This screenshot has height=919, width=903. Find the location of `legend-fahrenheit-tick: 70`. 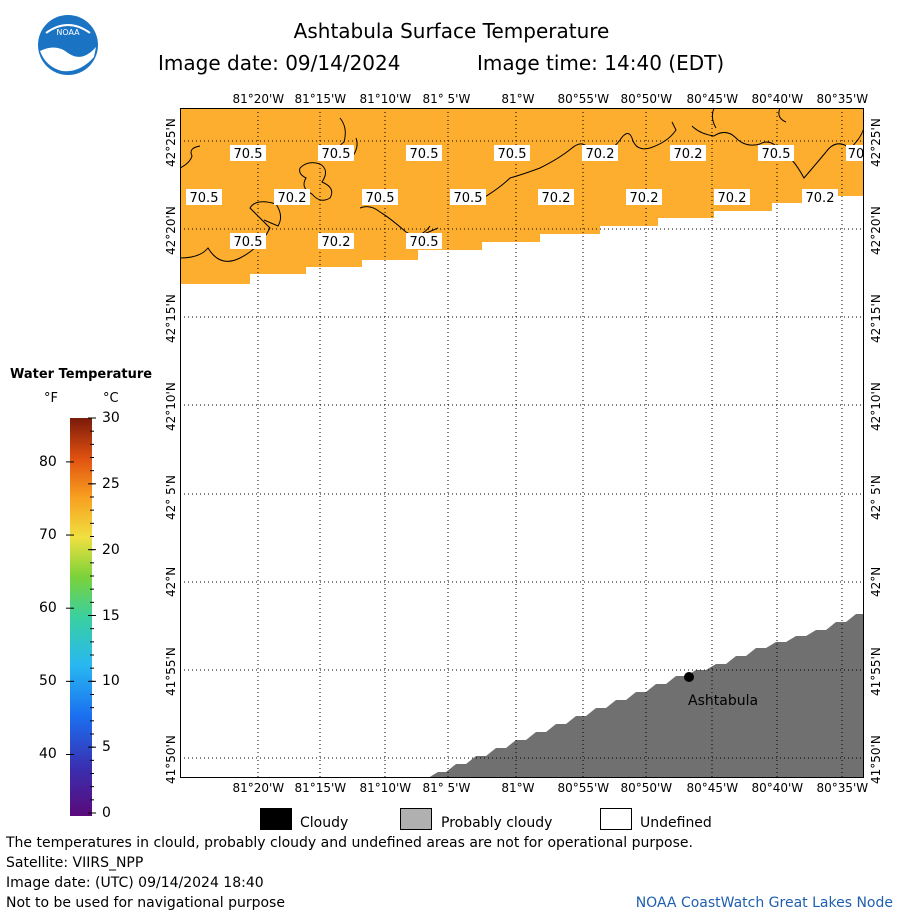

legend-fahrenheit-tick: 70 is located at coordinates (48, 535).